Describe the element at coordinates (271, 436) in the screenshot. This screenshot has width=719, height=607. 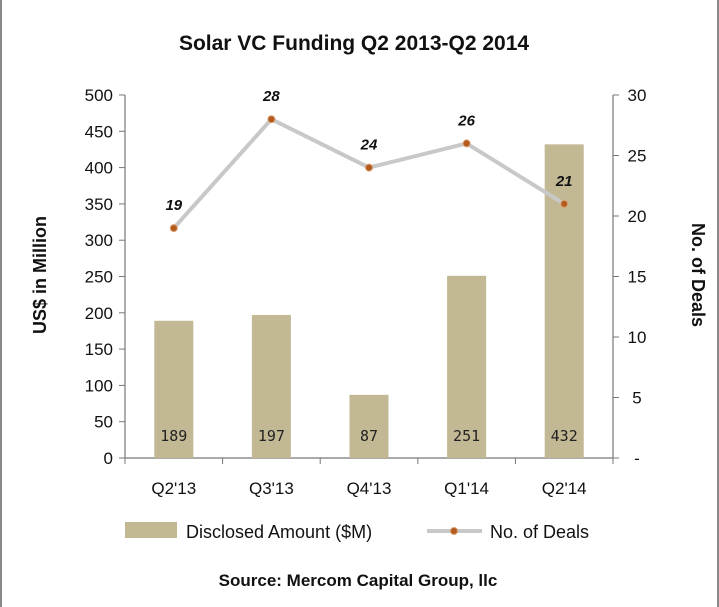
I see `bar-value-label: 197` at that location.